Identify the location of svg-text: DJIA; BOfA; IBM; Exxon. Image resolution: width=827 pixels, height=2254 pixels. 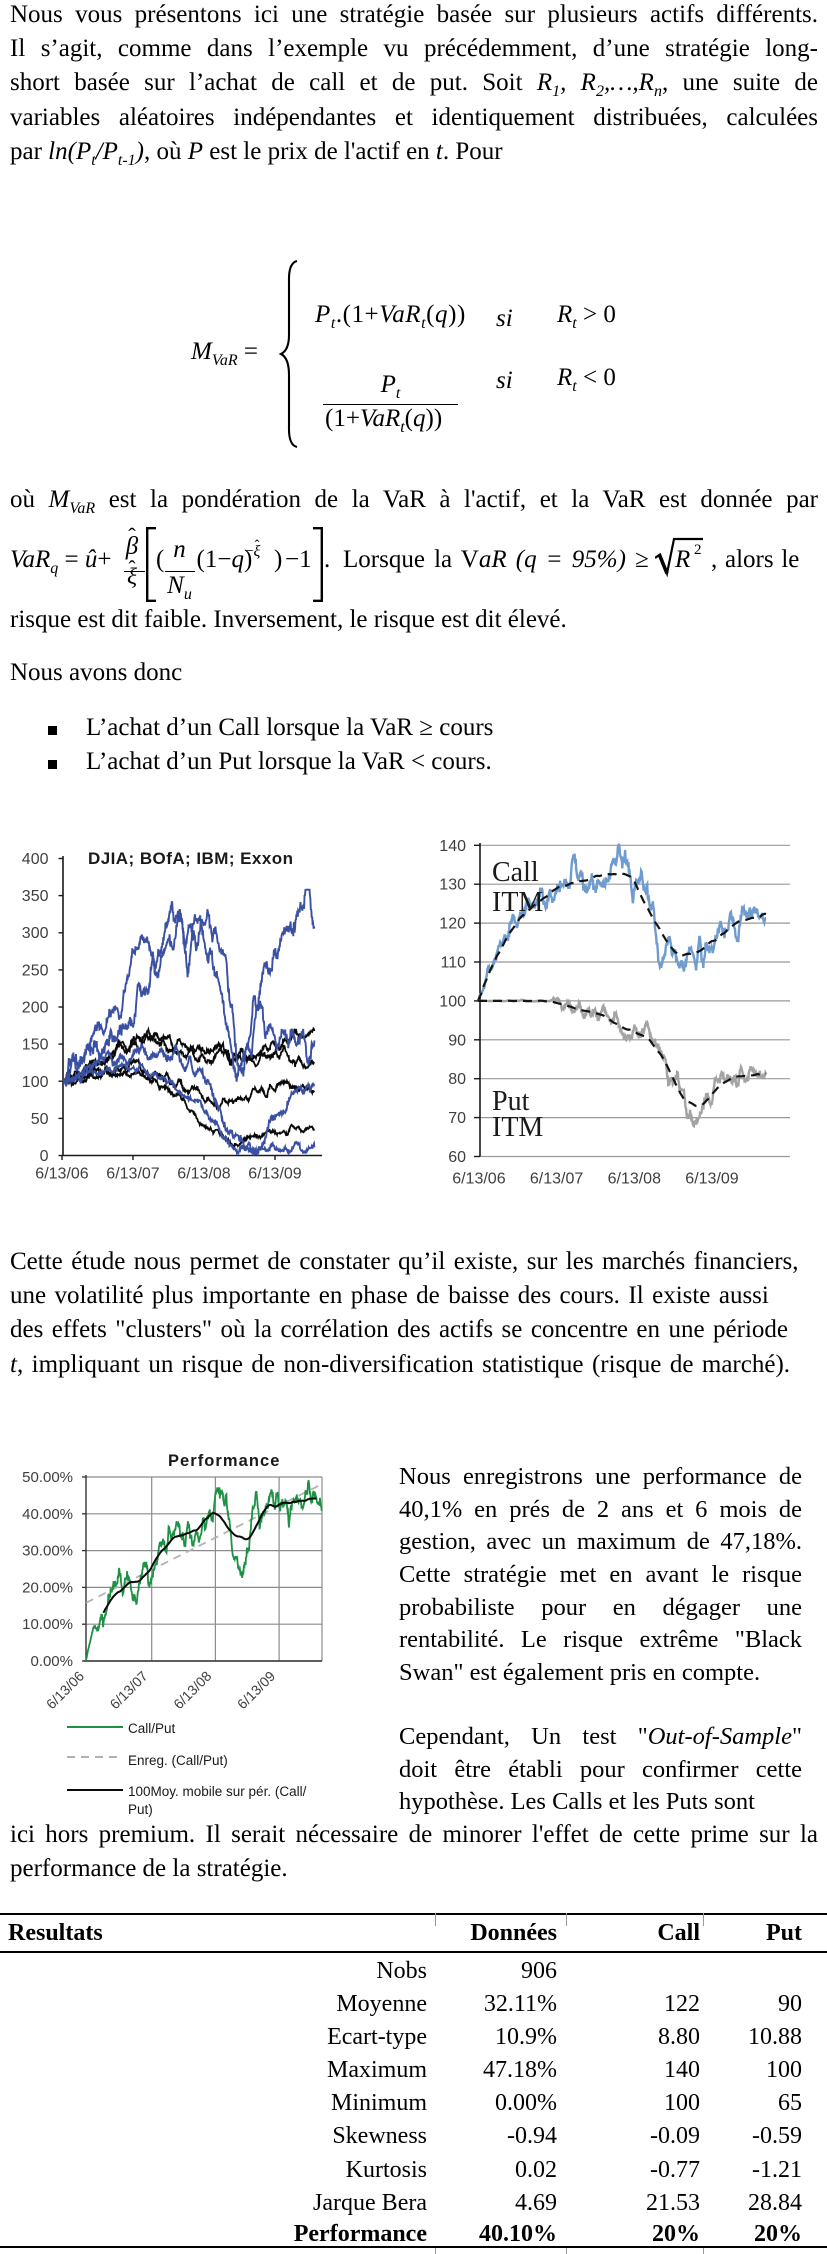
(190, 858).